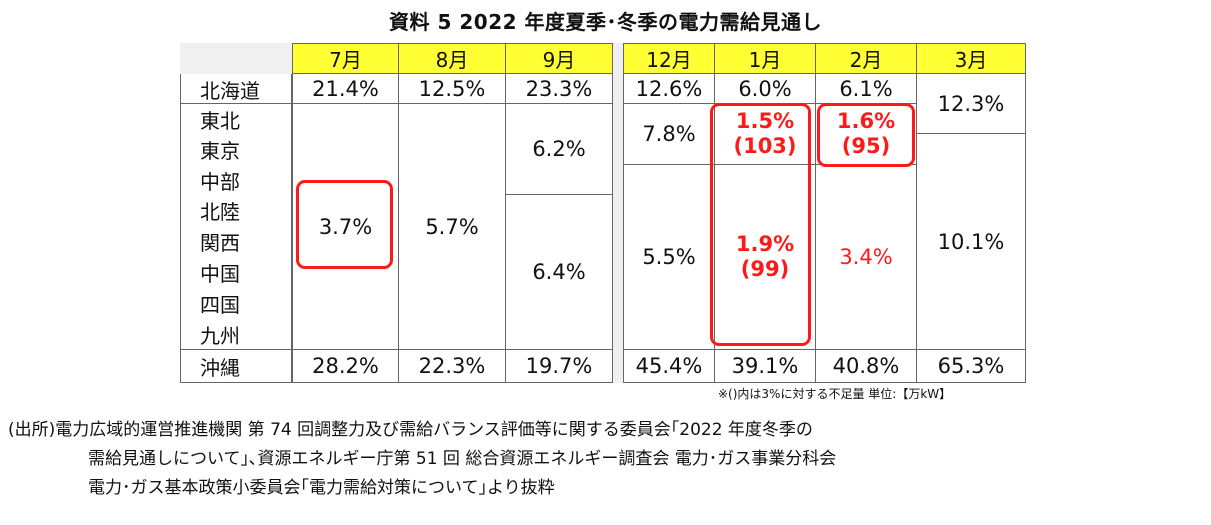  What do you see at coordinates (866, 257) in the screenshot?
I see `cell-feb-west: 3.4%` at bounding box center [866, 257].